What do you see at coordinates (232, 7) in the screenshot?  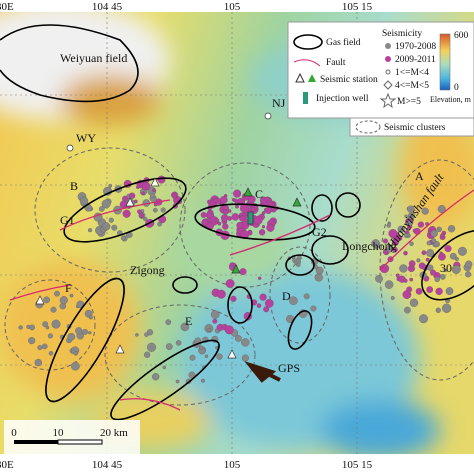 I see `tick-label: 105` at bounding box center [232, 7].